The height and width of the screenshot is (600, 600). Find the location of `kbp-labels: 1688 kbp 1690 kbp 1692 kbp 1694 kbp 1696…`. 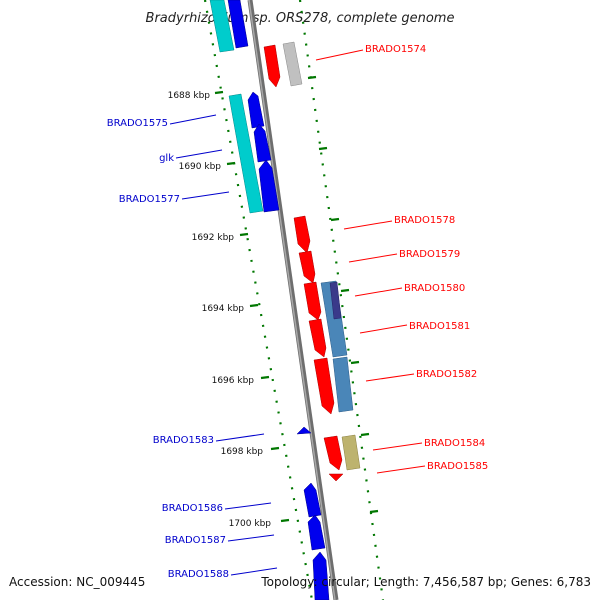

kbp-labels: 1688 kbp 1690 kbp 1692 kbp 1694 kbp 1696… is located at coordinates (220, 310).